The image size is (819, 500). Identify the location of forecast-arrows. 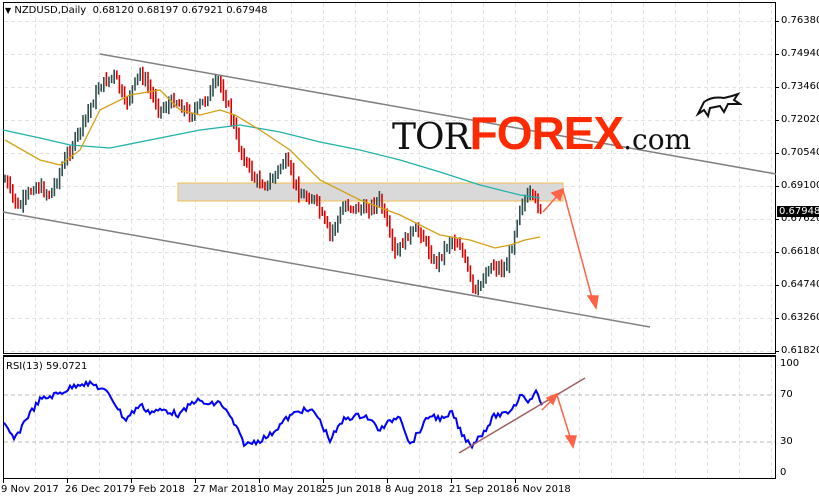
(570, 248).